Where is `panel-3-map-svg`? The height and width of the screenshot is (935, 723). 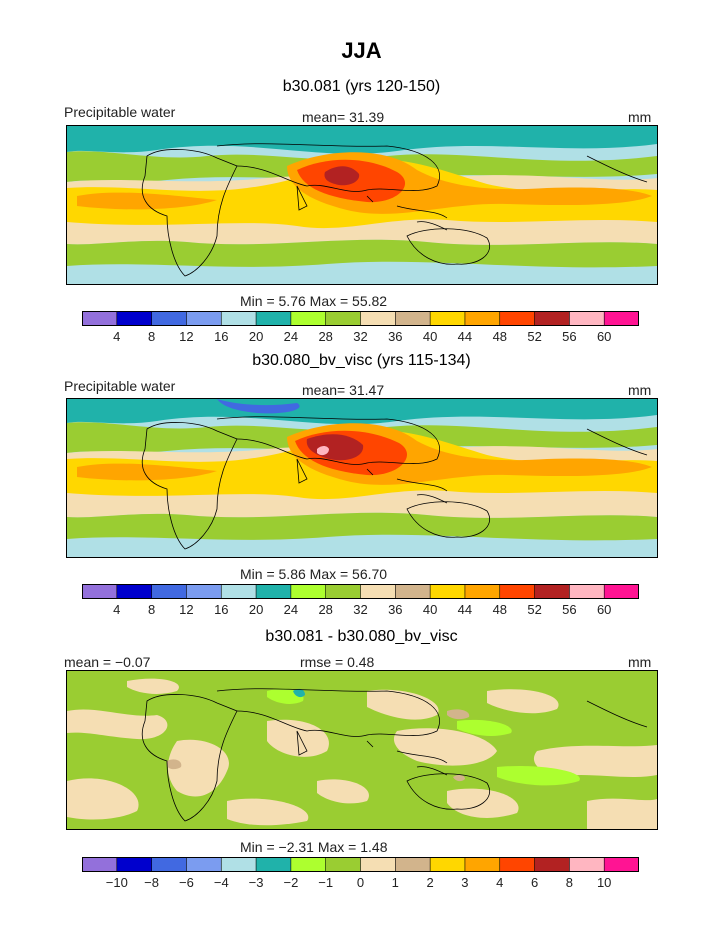 panel-3-map-svg is located at coordinates (362, 750).